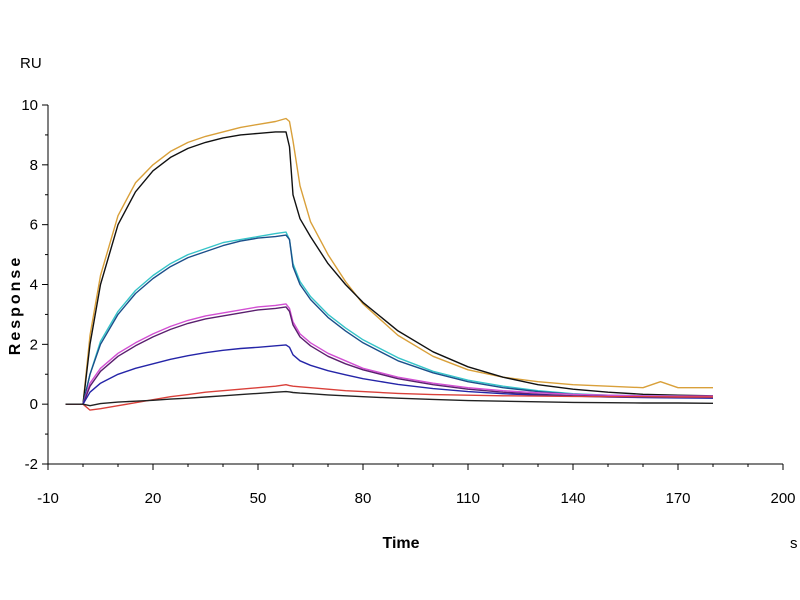 The image size is (800, 600). What do you see at coordinates (400, 543) in the screenshot?
I see `x-axis-title: Time` at bounding box center [400, 543].